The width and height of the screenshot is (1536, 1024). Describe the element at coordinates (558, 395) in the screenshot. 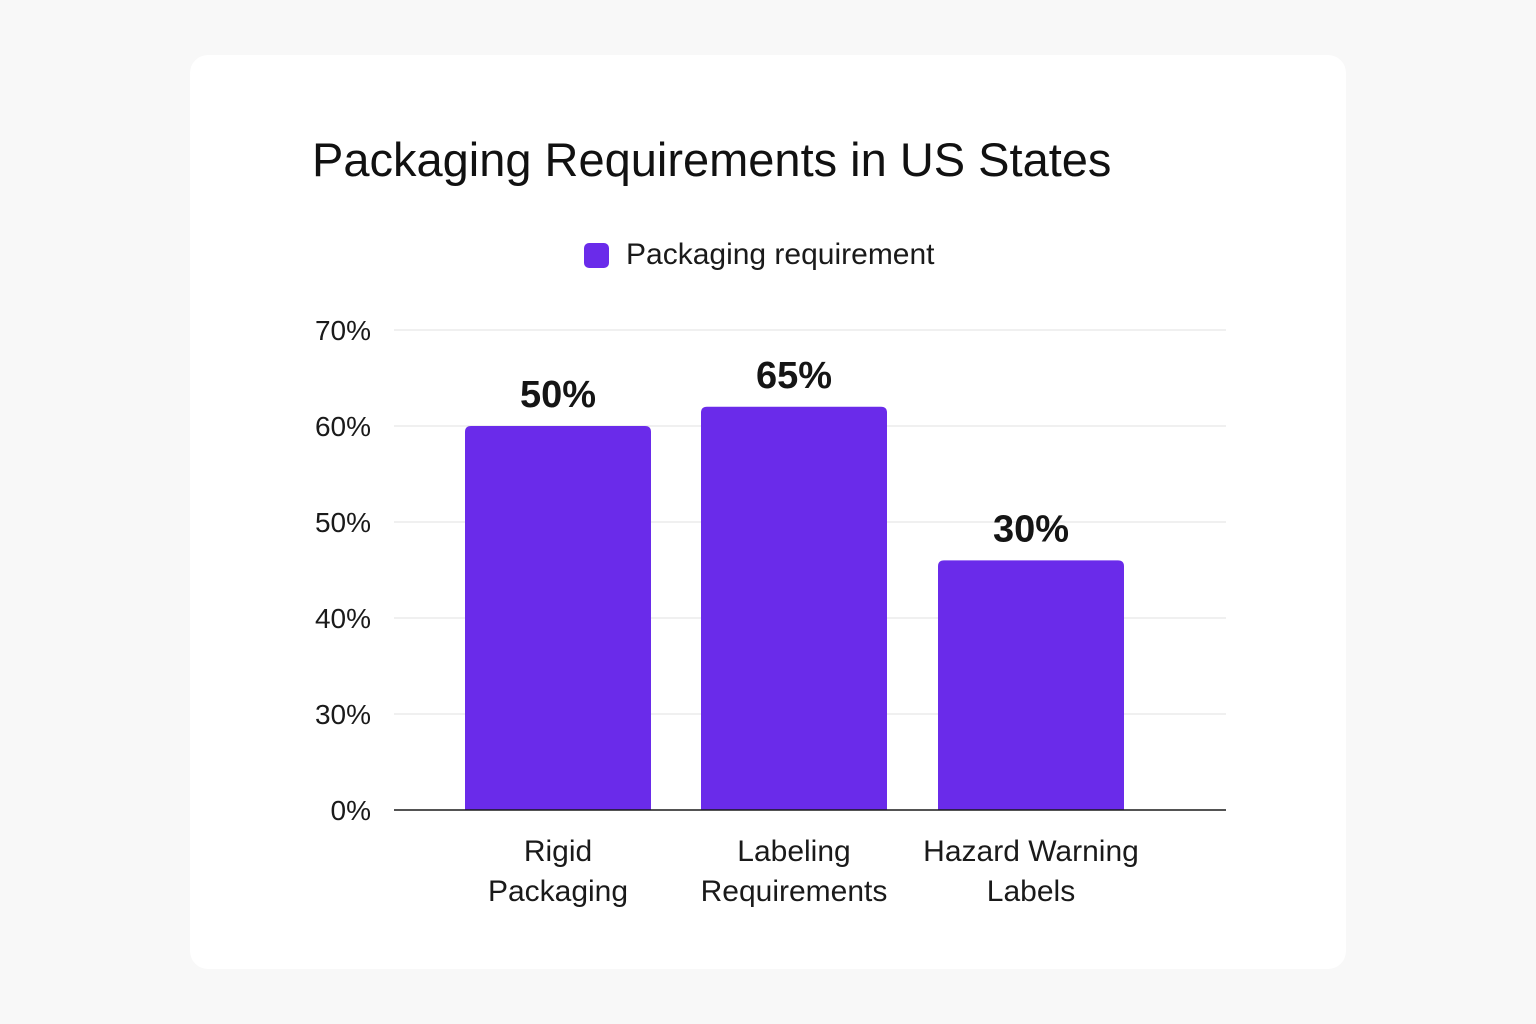

I see `data-label: 50%` at that location.